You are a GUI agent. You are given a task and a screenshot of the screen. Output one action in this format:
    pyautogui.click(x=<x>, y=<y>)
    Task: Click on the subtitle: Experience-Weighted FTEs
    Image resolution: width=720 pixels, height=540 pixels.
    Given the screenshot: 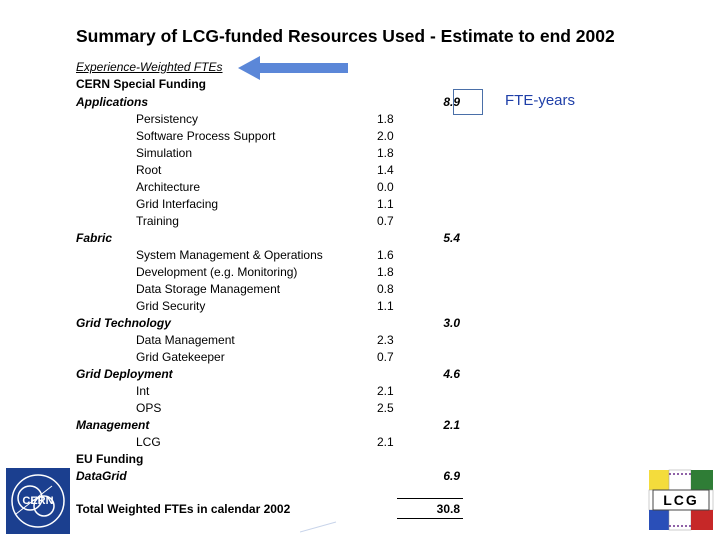 What is the action you would take?
    pyautogui.click(x=149, y=67)
    